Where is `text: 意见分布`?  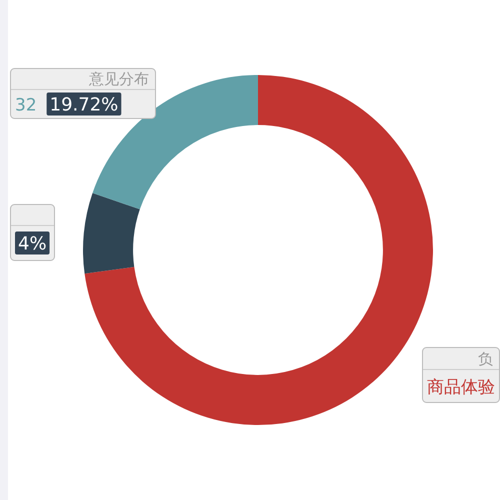 text: 意见分布 is located at coordinates (118, 79).